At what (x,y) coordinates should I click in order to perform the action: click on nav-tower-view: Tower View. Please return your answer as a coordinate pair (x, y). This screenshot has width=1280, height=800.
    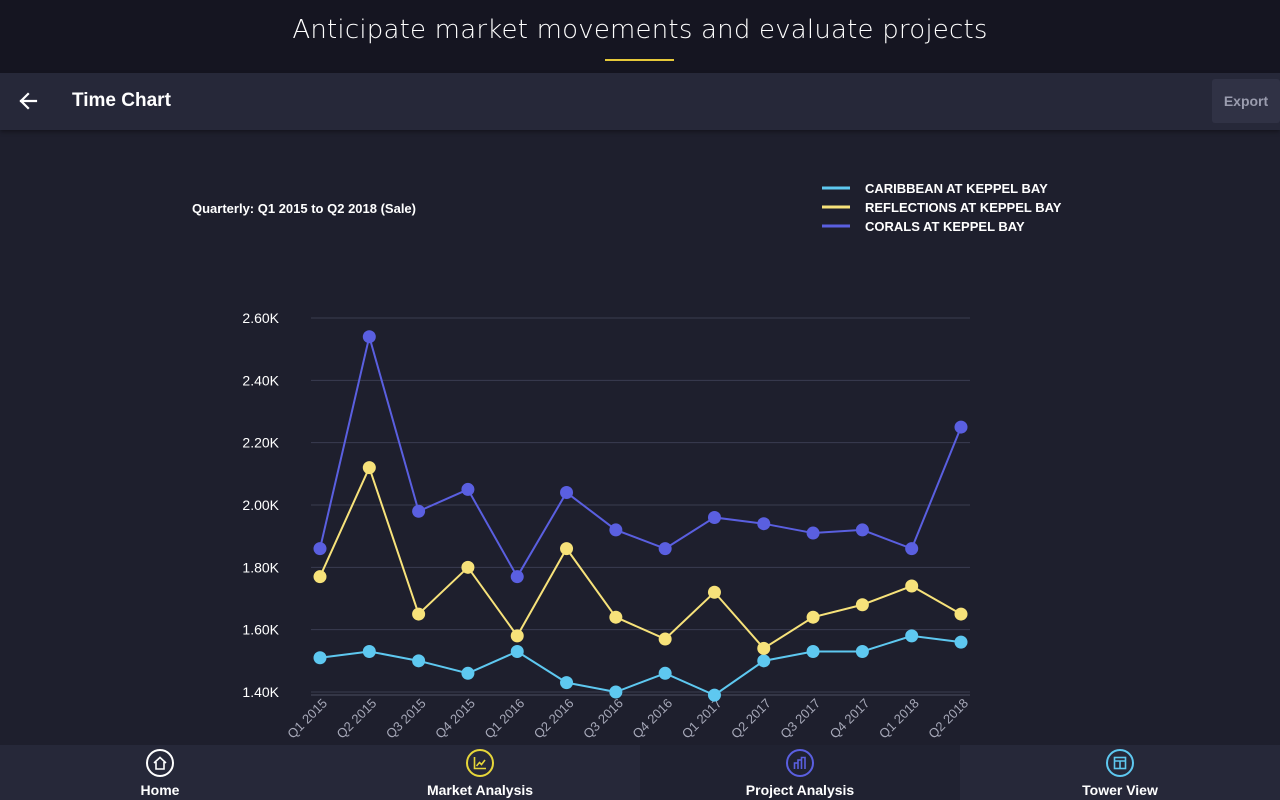
    Looking at the image, I should click on (1120, 772).